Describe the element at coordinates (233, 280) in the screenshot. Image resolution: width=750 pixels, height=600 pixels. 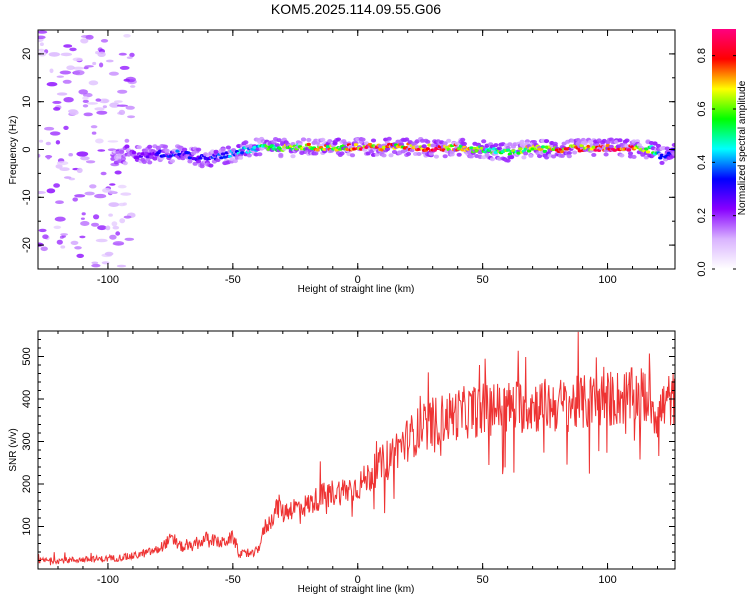
I see `x-tick-label: -50` at that location.